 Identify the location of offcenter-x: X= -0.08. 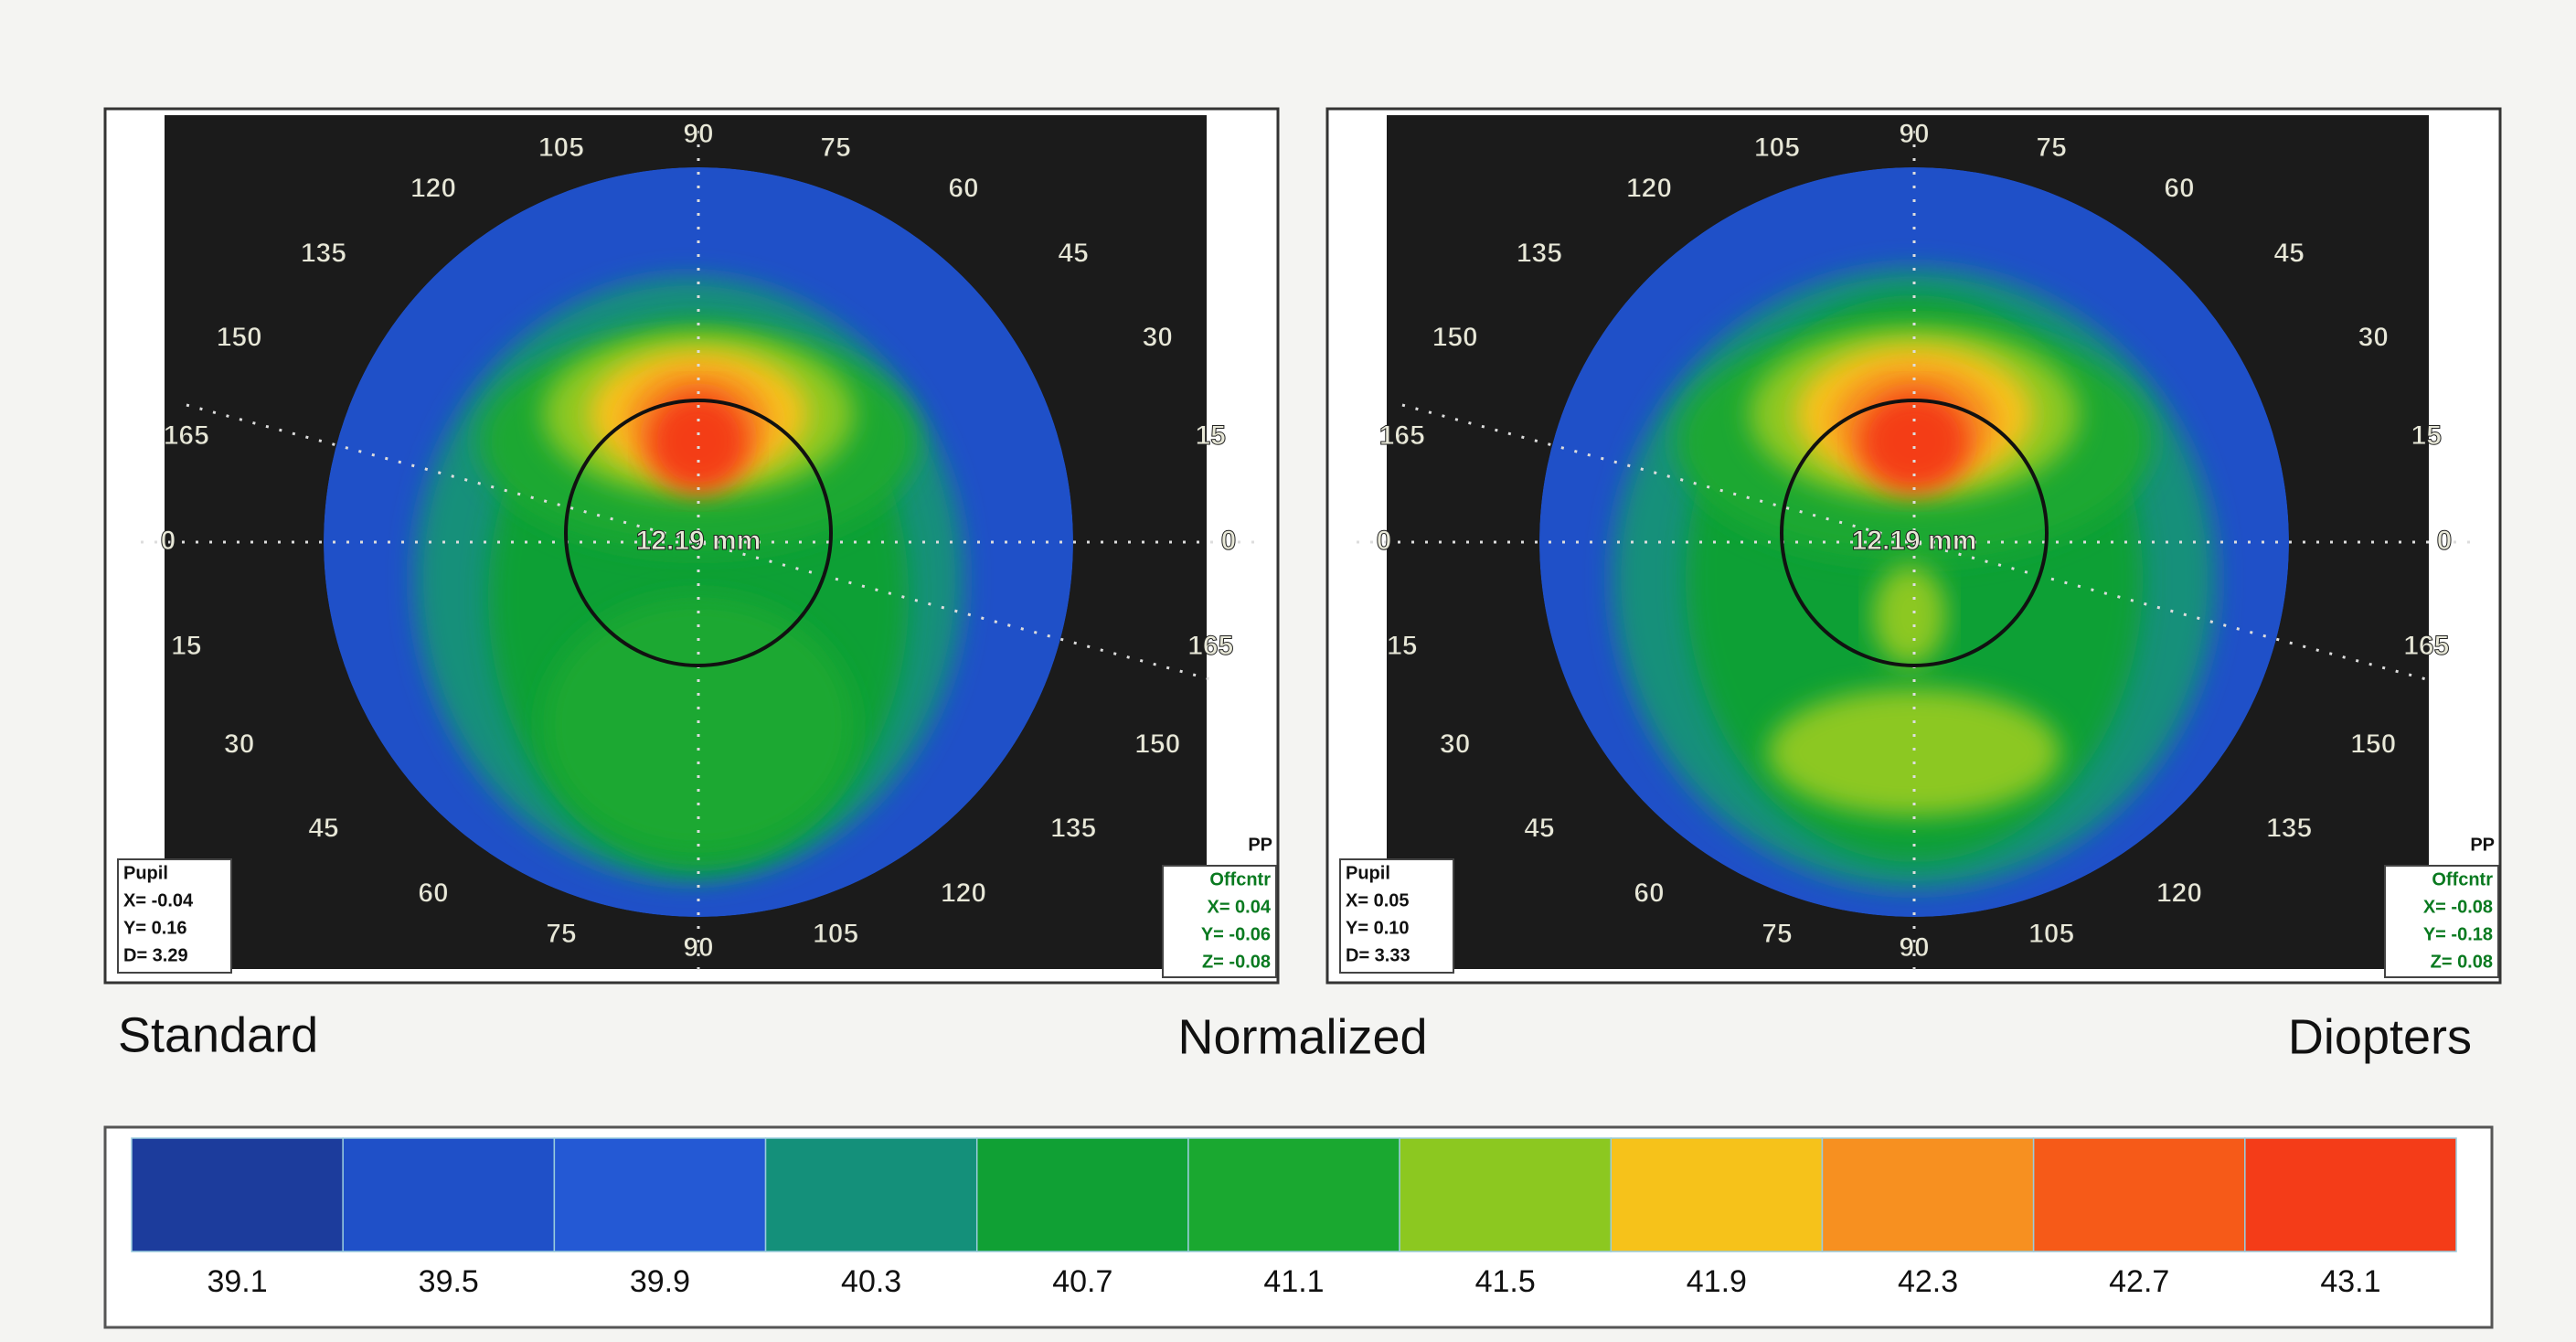
(2458, 907).